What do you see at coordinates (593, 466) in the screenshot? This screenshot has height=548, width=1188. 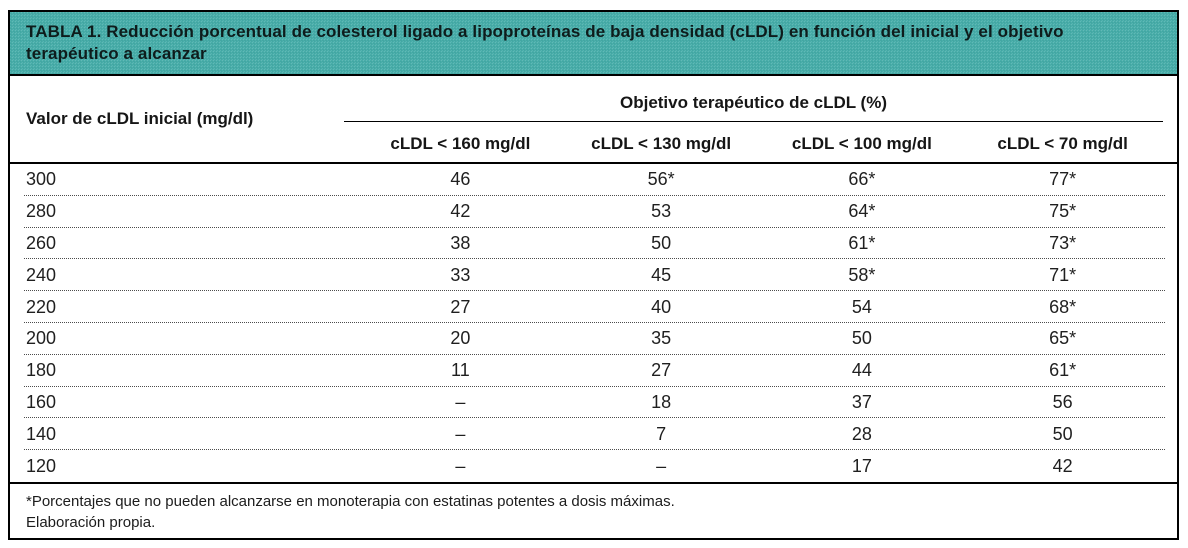 I see `table-row: 120 – – 17 42` at bounding box center [593, 466].